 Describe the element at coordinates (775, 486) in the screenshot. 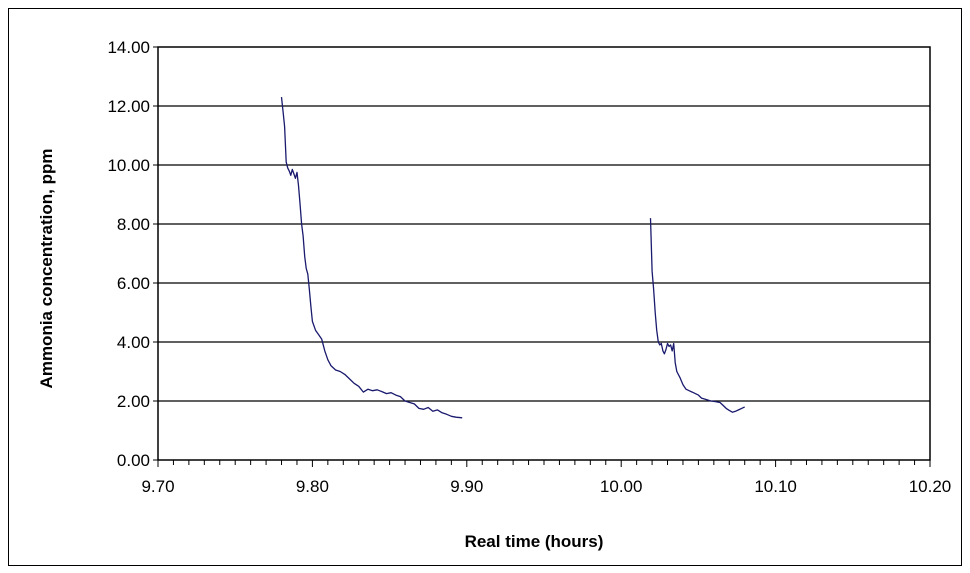

I see `x-tick-label: 10.10` at that location.